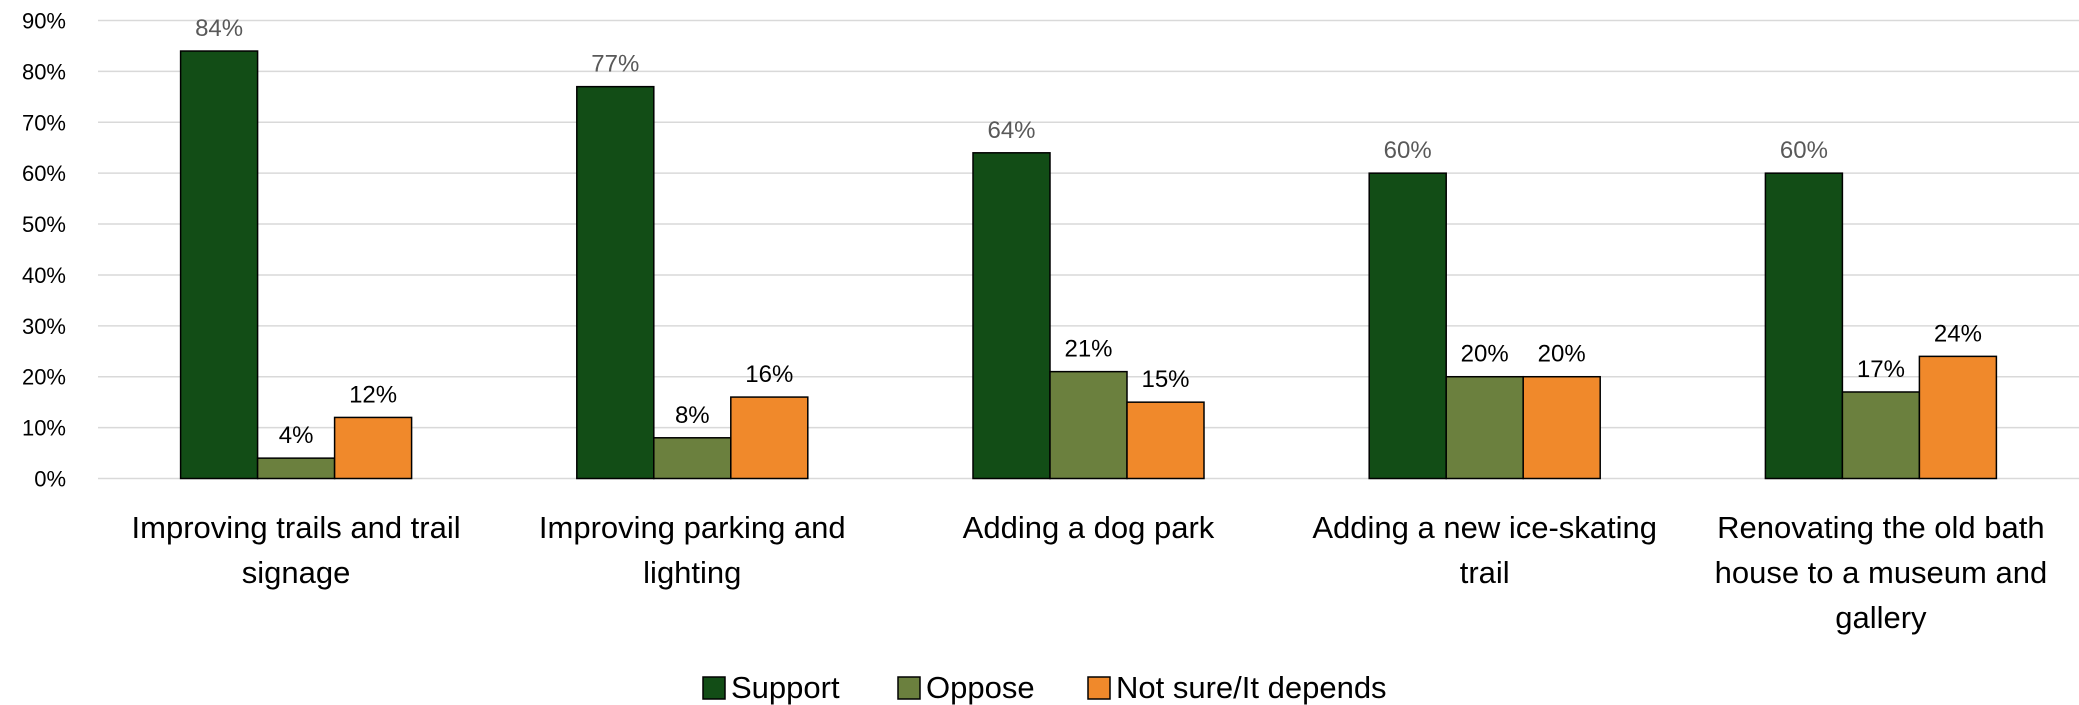  Describe the element at coordinates (296, 550) in the screenshot. I see `category-label: Improving trails and trail signage` at that location.